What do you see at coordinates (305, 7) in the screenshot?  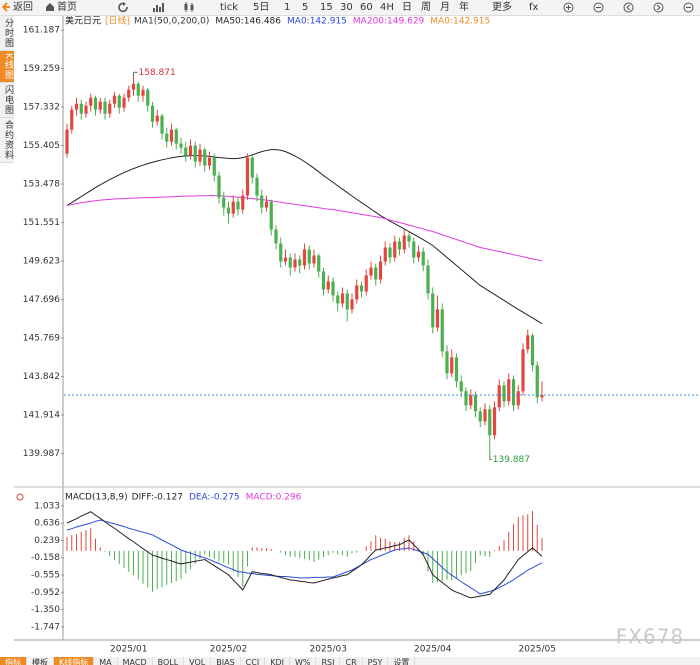 I see `toolbar-button: 5` at bounding box center [305, 7].